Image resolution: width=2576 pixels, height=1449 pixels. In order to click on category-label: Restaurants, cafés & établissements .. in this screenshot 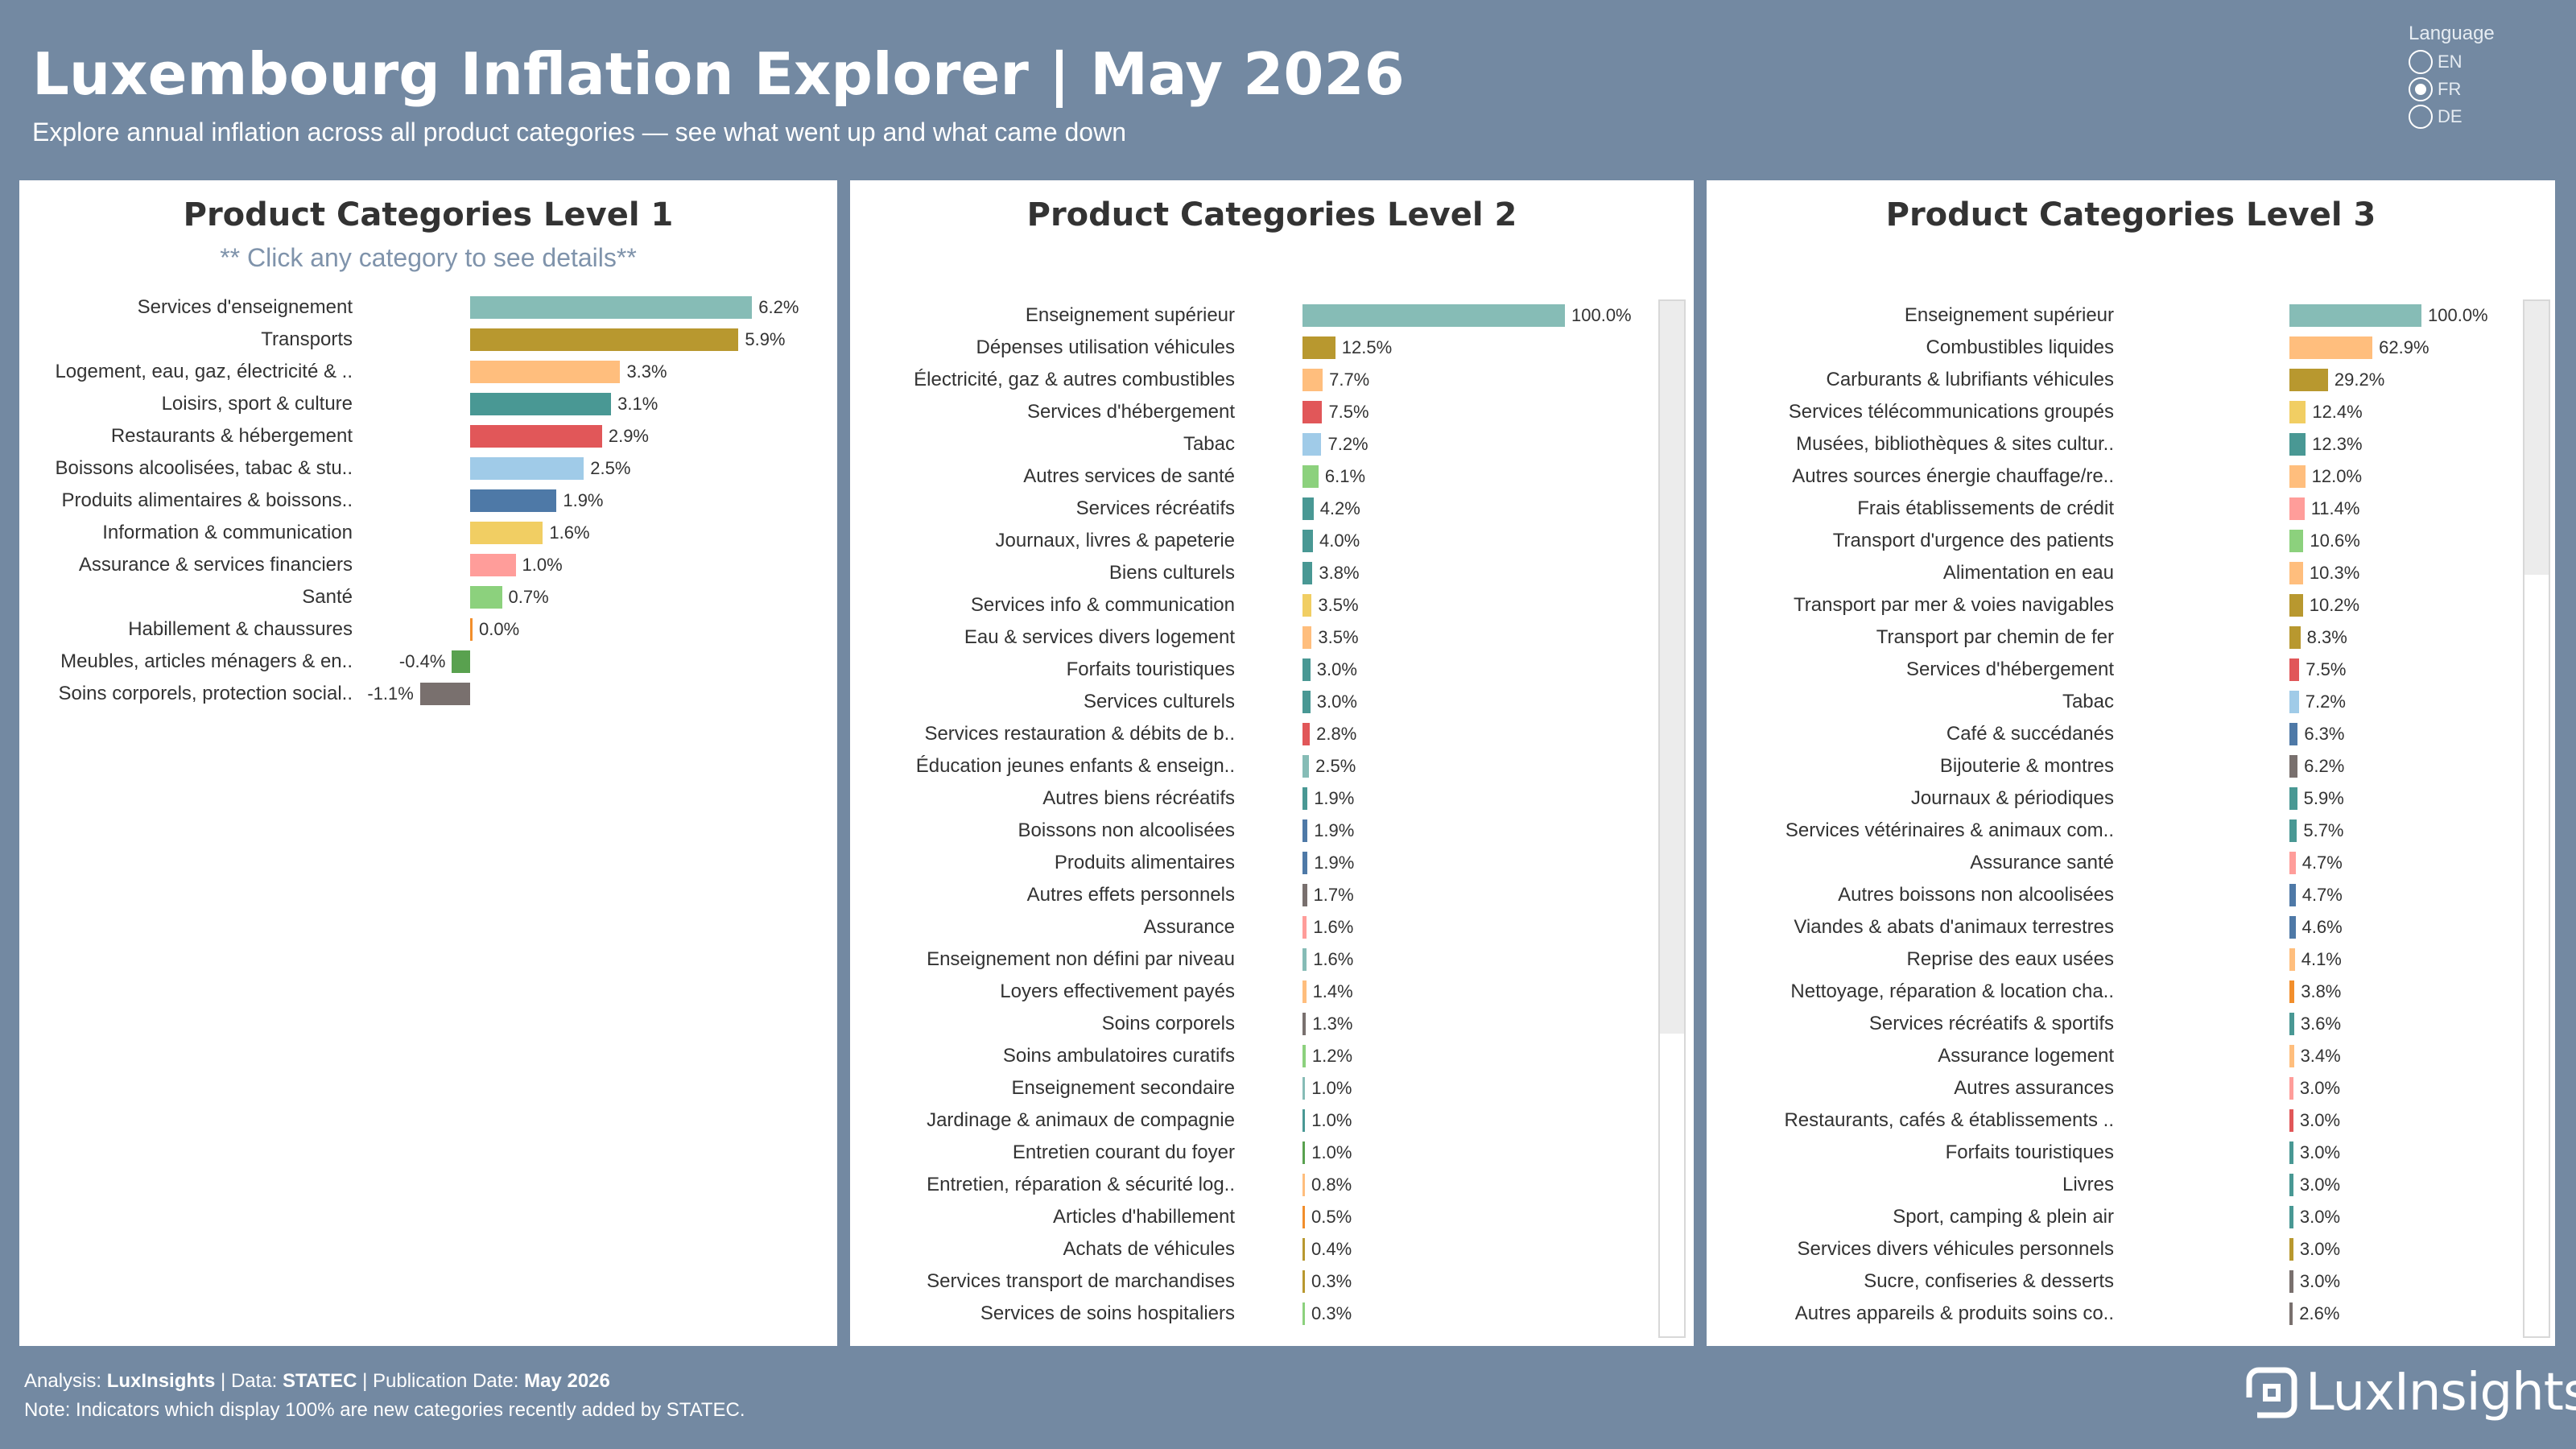, I will do `click(1949, 1120)`.